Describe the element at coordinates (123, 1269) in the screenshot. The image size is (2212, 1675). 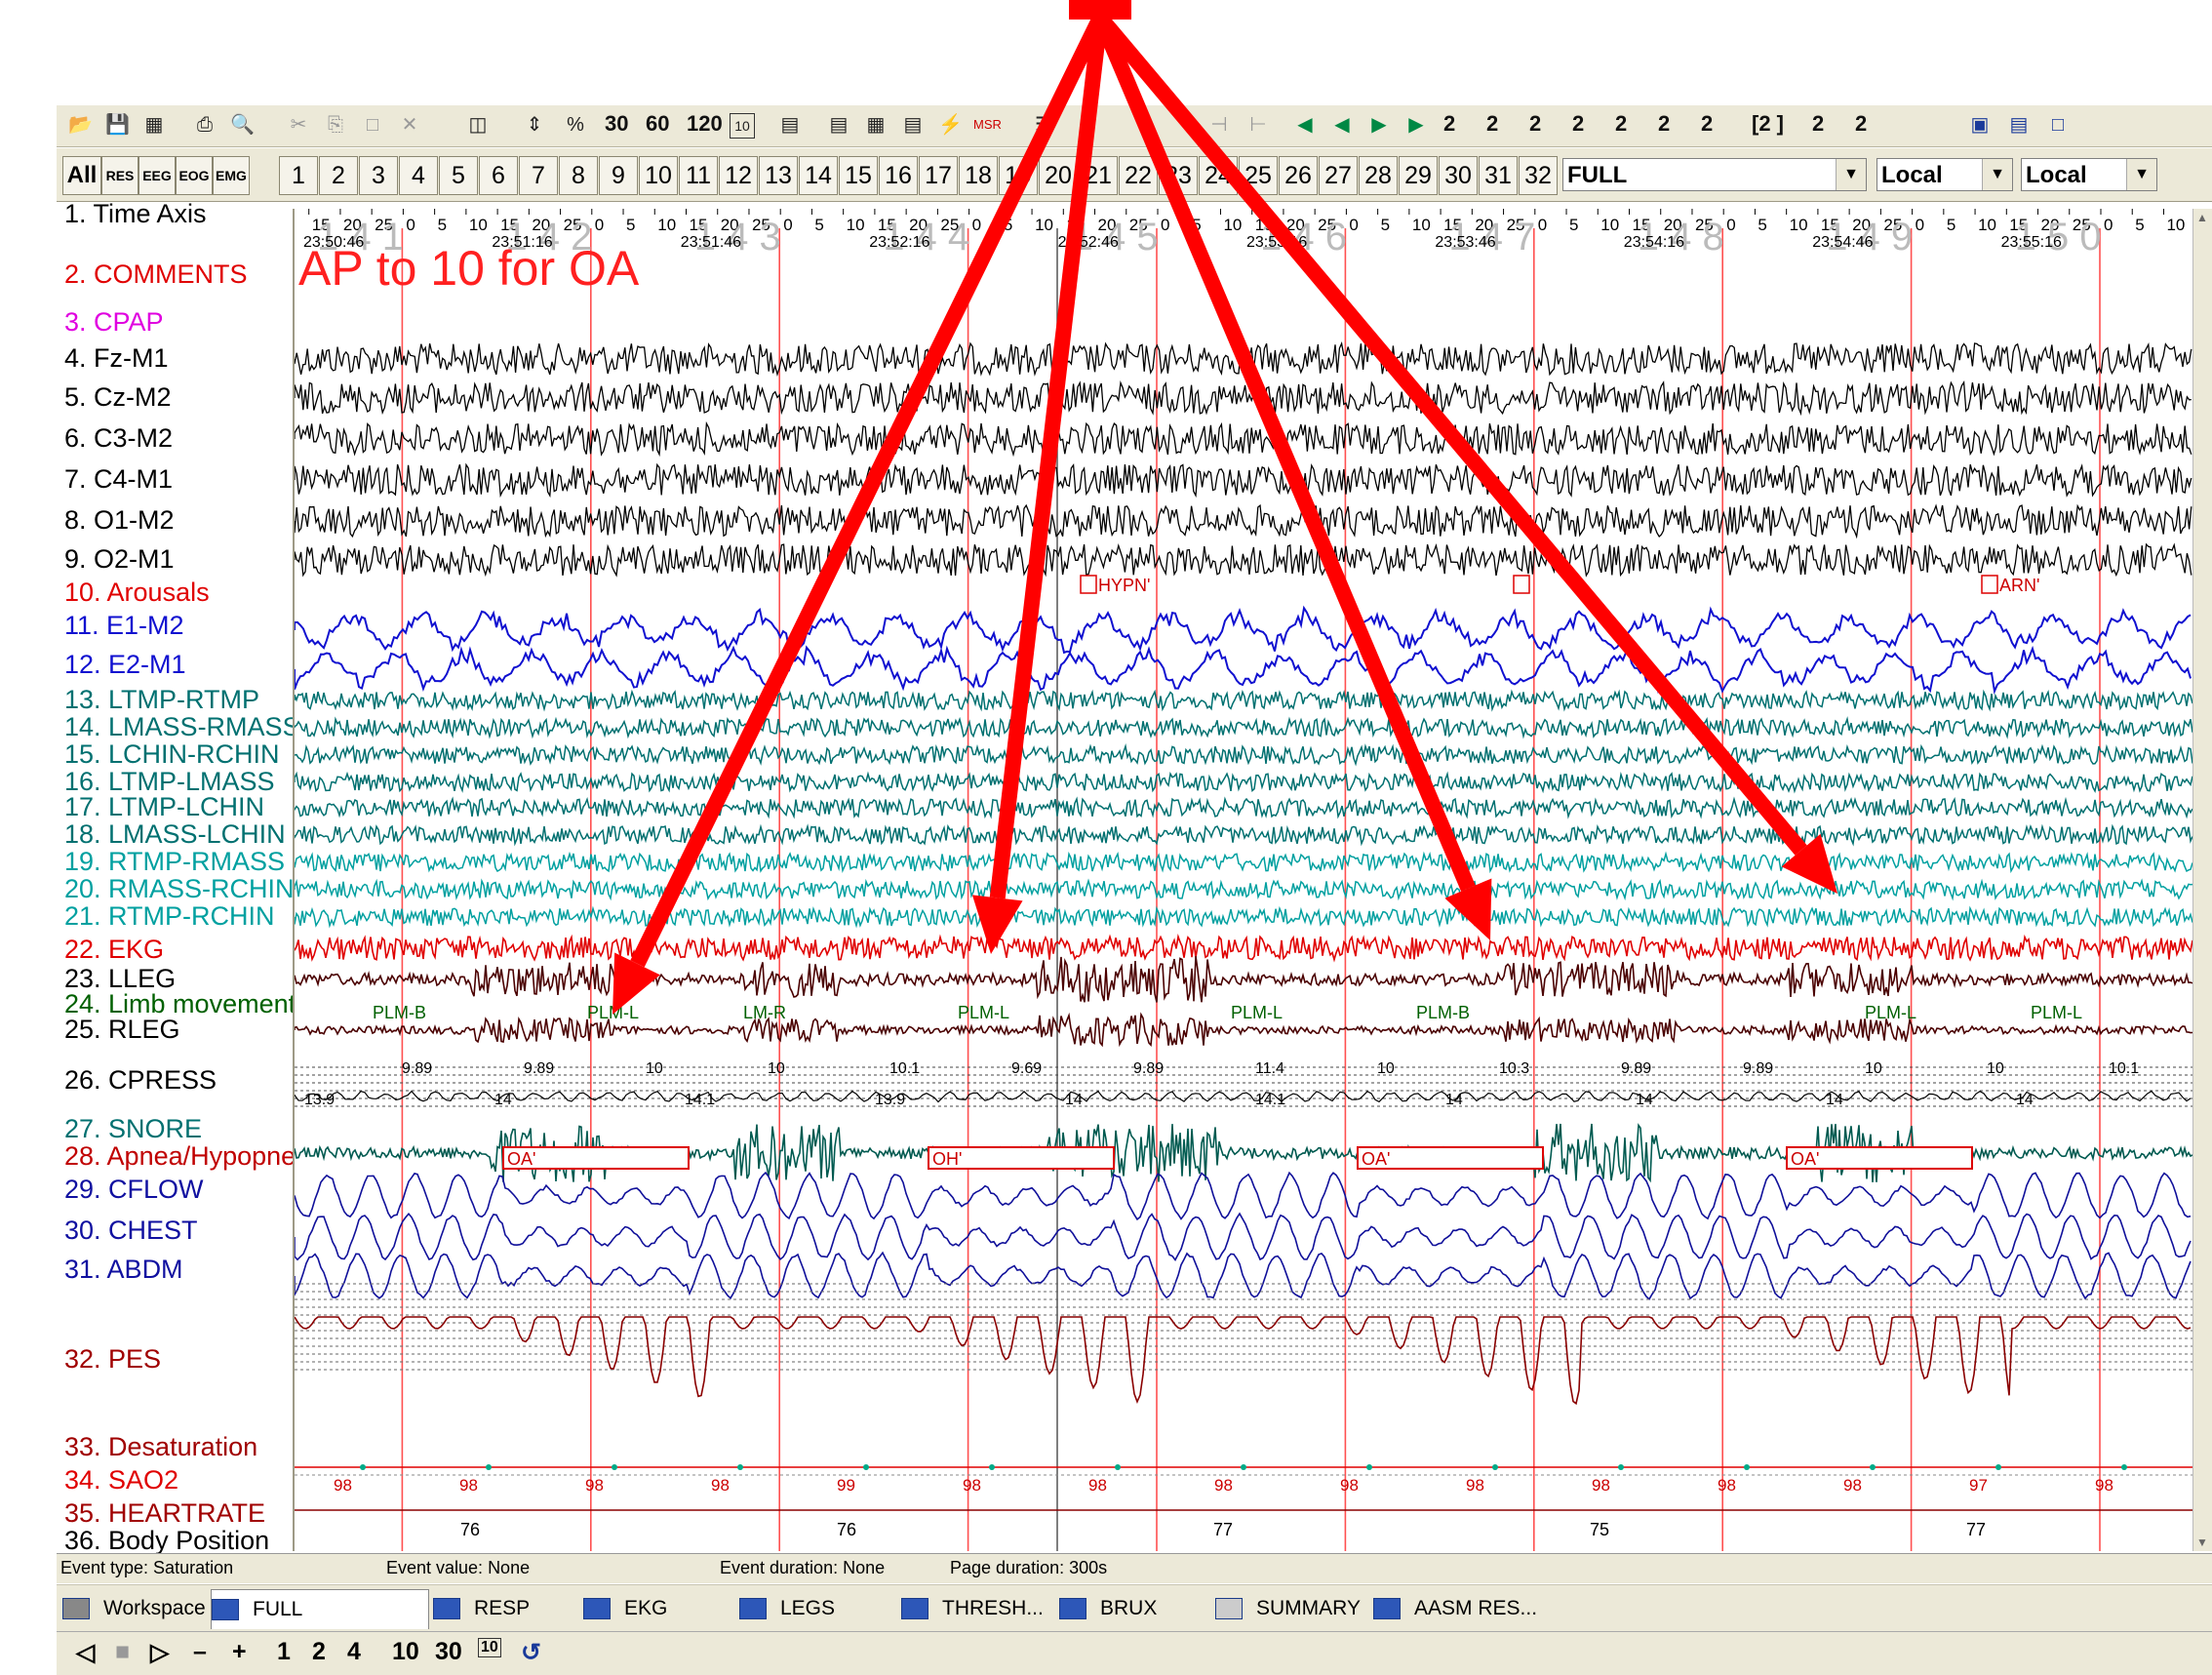
I see `channel-label: 31. ABDM` at that location.